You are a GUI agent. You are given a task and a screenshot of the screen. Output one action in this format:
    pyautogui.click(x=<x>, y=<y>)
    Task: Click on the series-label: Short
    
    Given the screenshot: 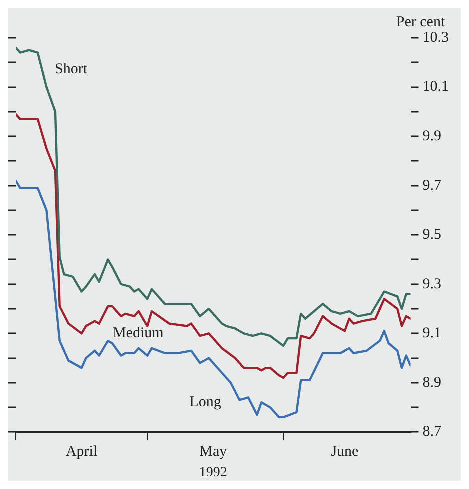 What is the action you would take?
    pyautogui.click(x=71, y=69)
    